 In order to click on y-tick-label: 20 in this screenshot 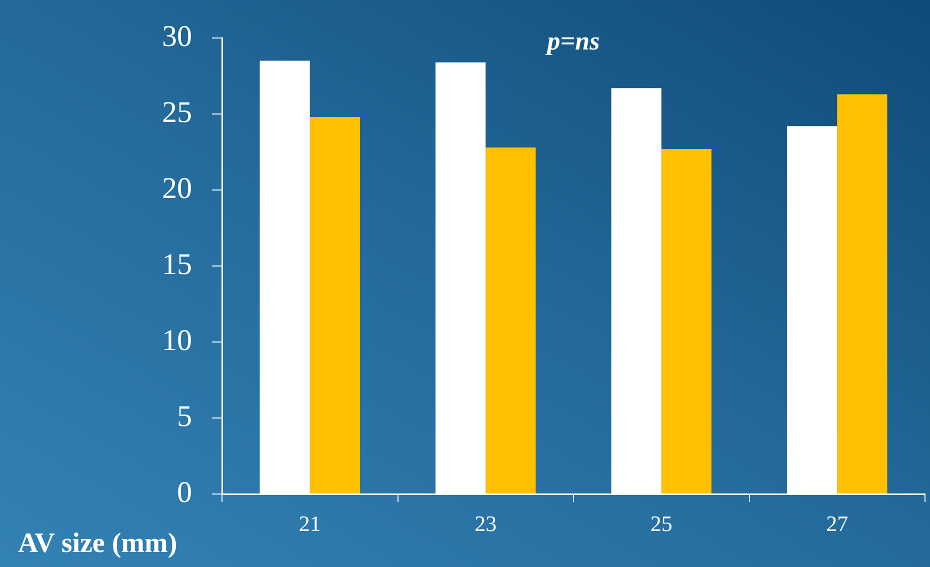, I will do `click(177, 188)`.